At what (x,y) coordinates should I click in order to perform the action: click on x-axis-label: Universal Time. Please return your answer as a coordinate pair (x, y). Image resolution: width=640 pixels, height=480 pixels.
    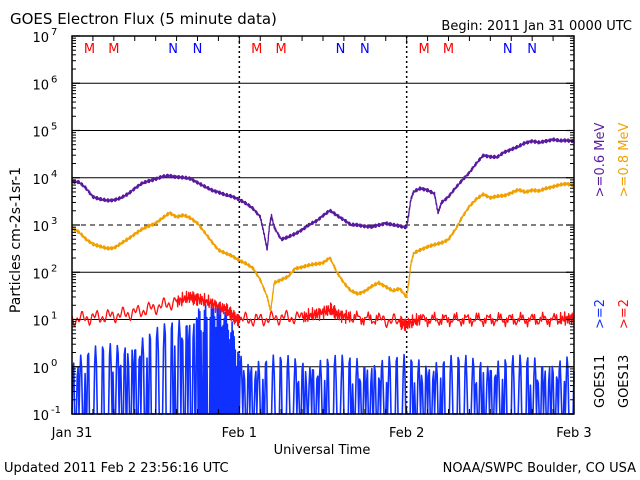
    Looking at the image, I should click on (322, 450).